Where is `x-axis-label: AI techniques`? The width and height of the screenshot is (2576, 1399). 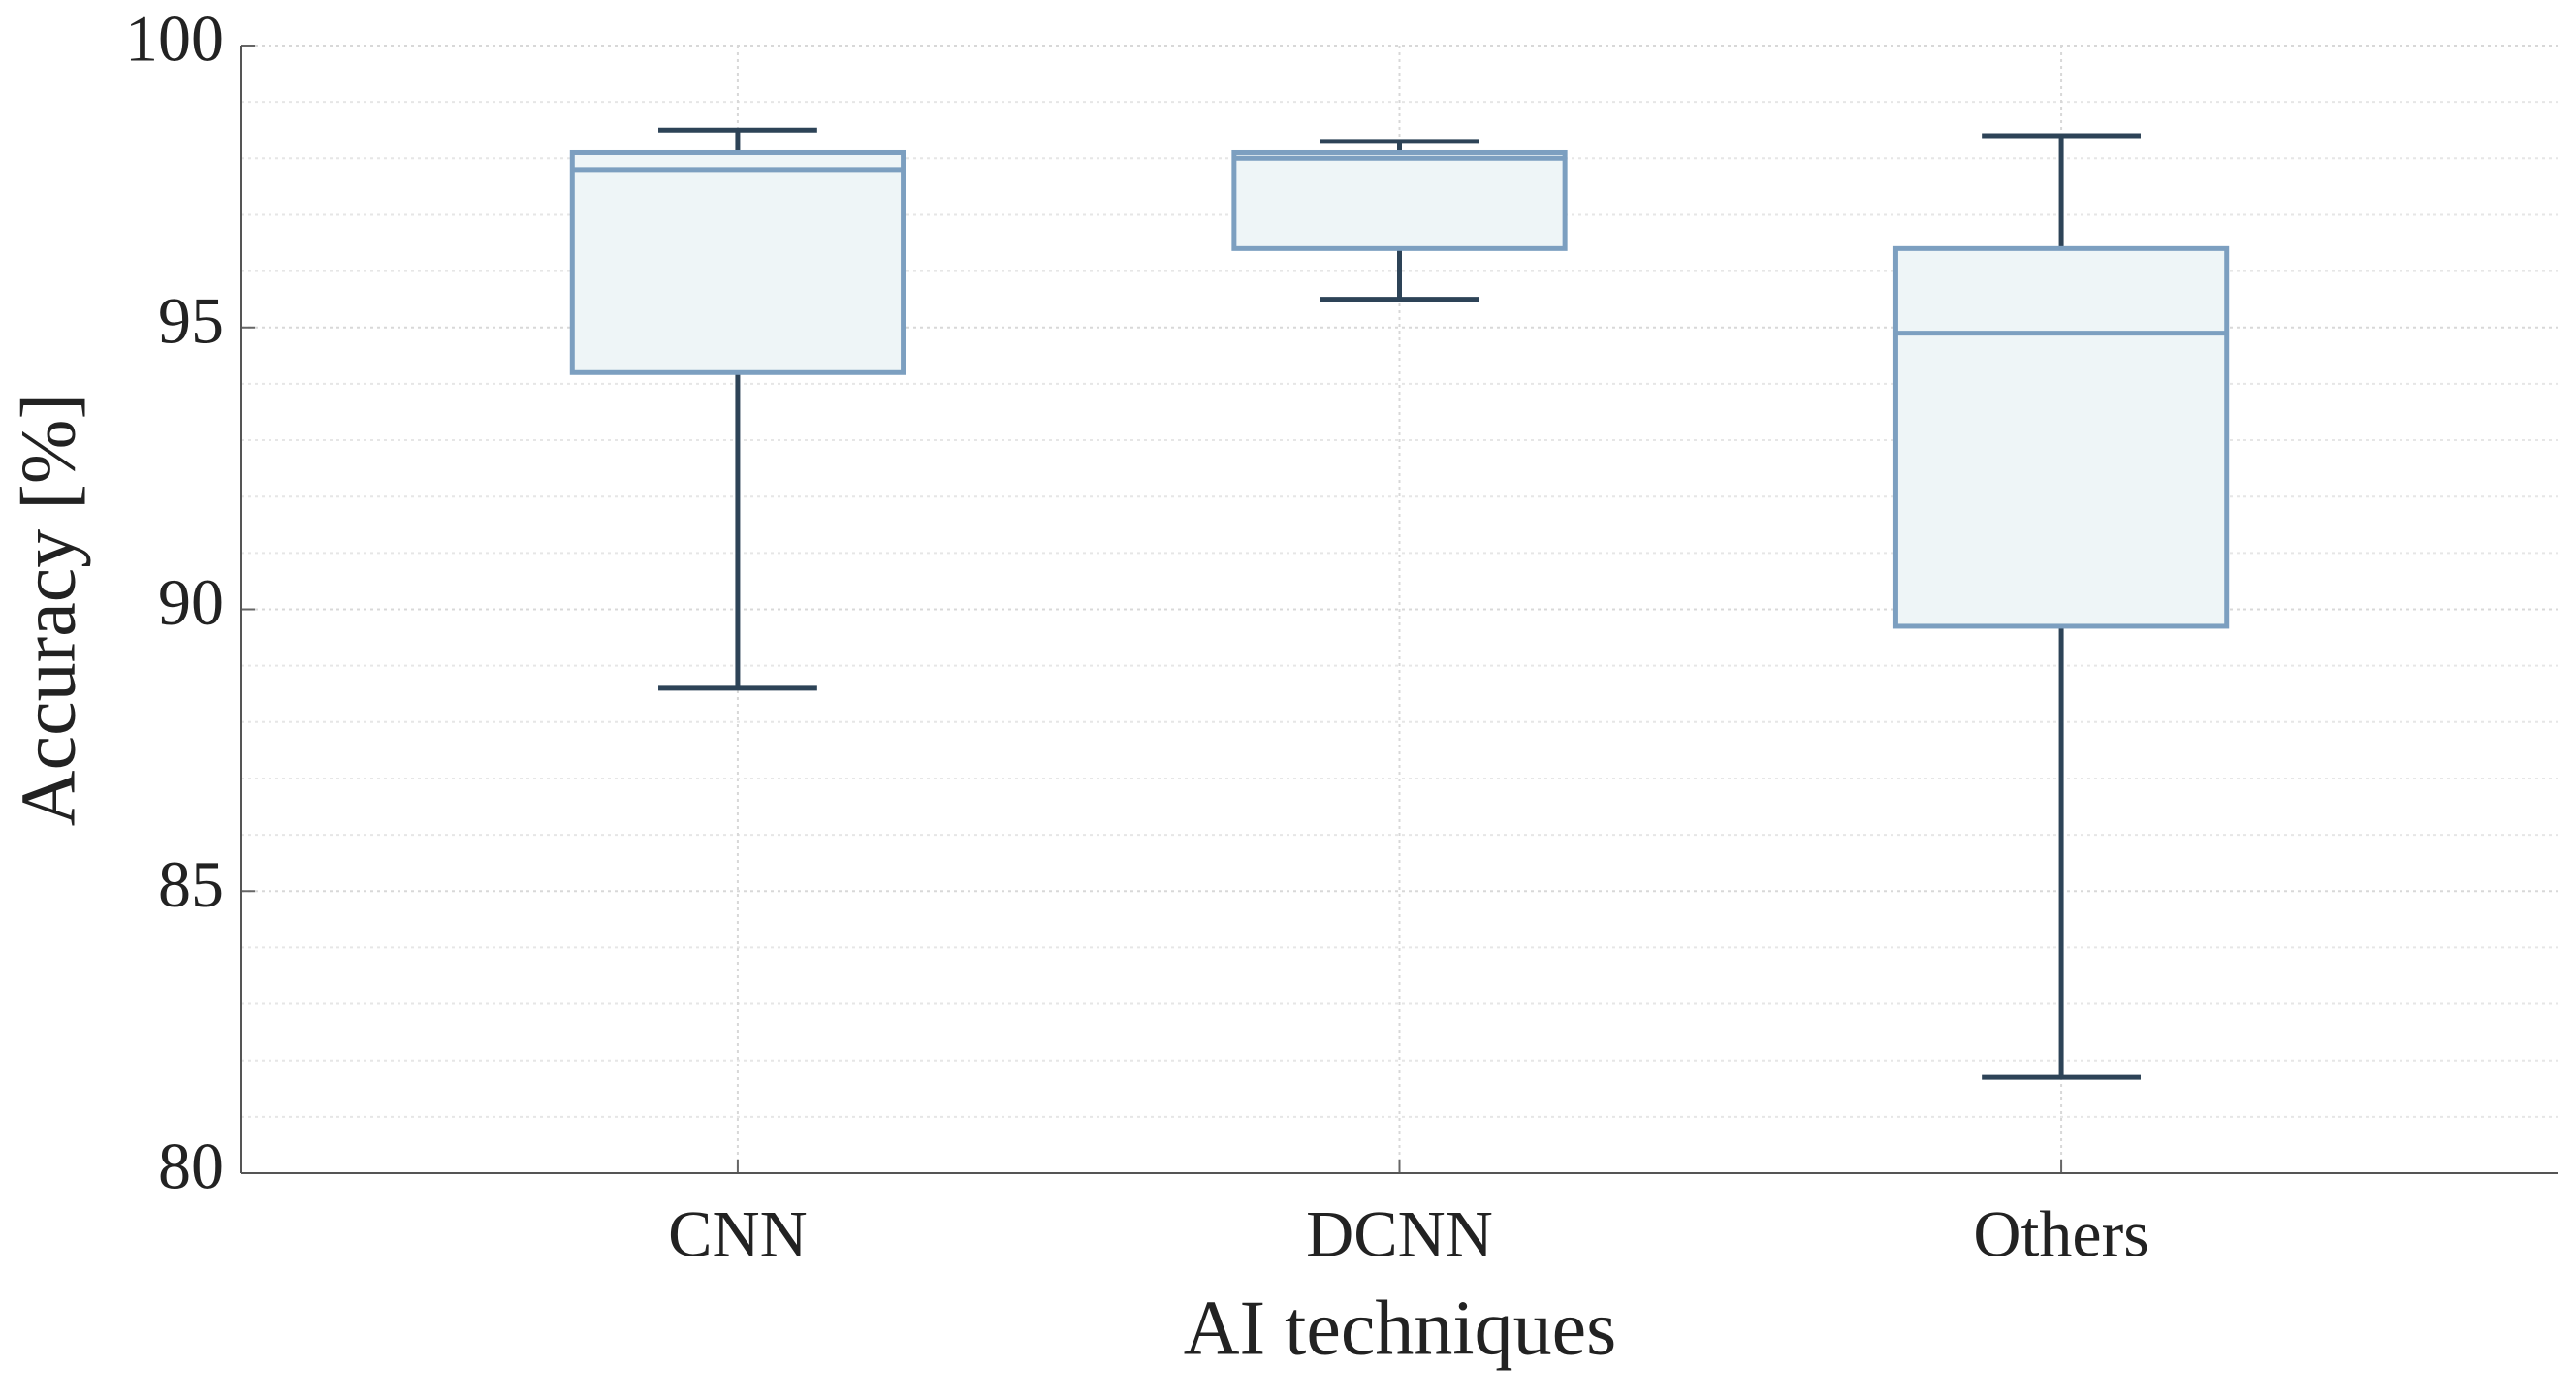
x-axis-label: AI techniques is located at coordinates (1401, 1328).